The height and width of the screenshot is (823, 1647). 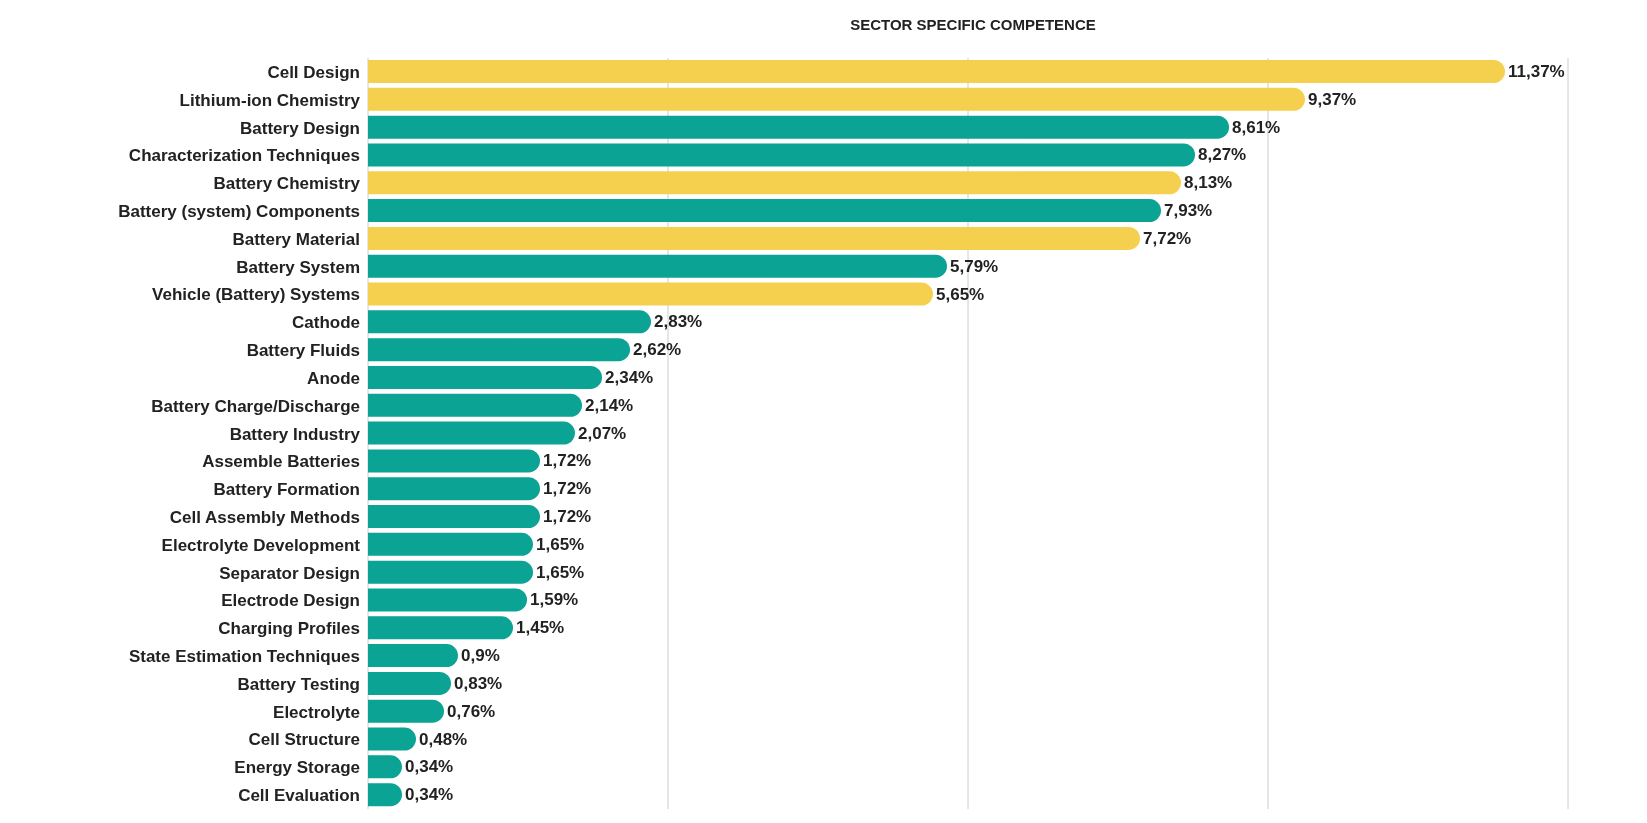 I want to click on data-label: 8,13%, so click(x=1208, y=183).